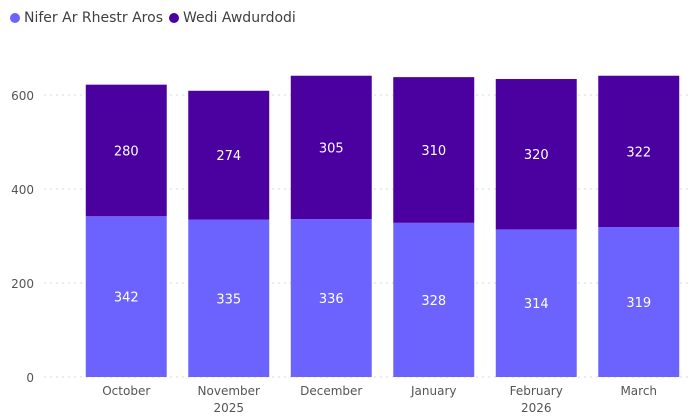 The image size is (690, 416). I want to click on data-label-1-march: 319, so click(638, 303).